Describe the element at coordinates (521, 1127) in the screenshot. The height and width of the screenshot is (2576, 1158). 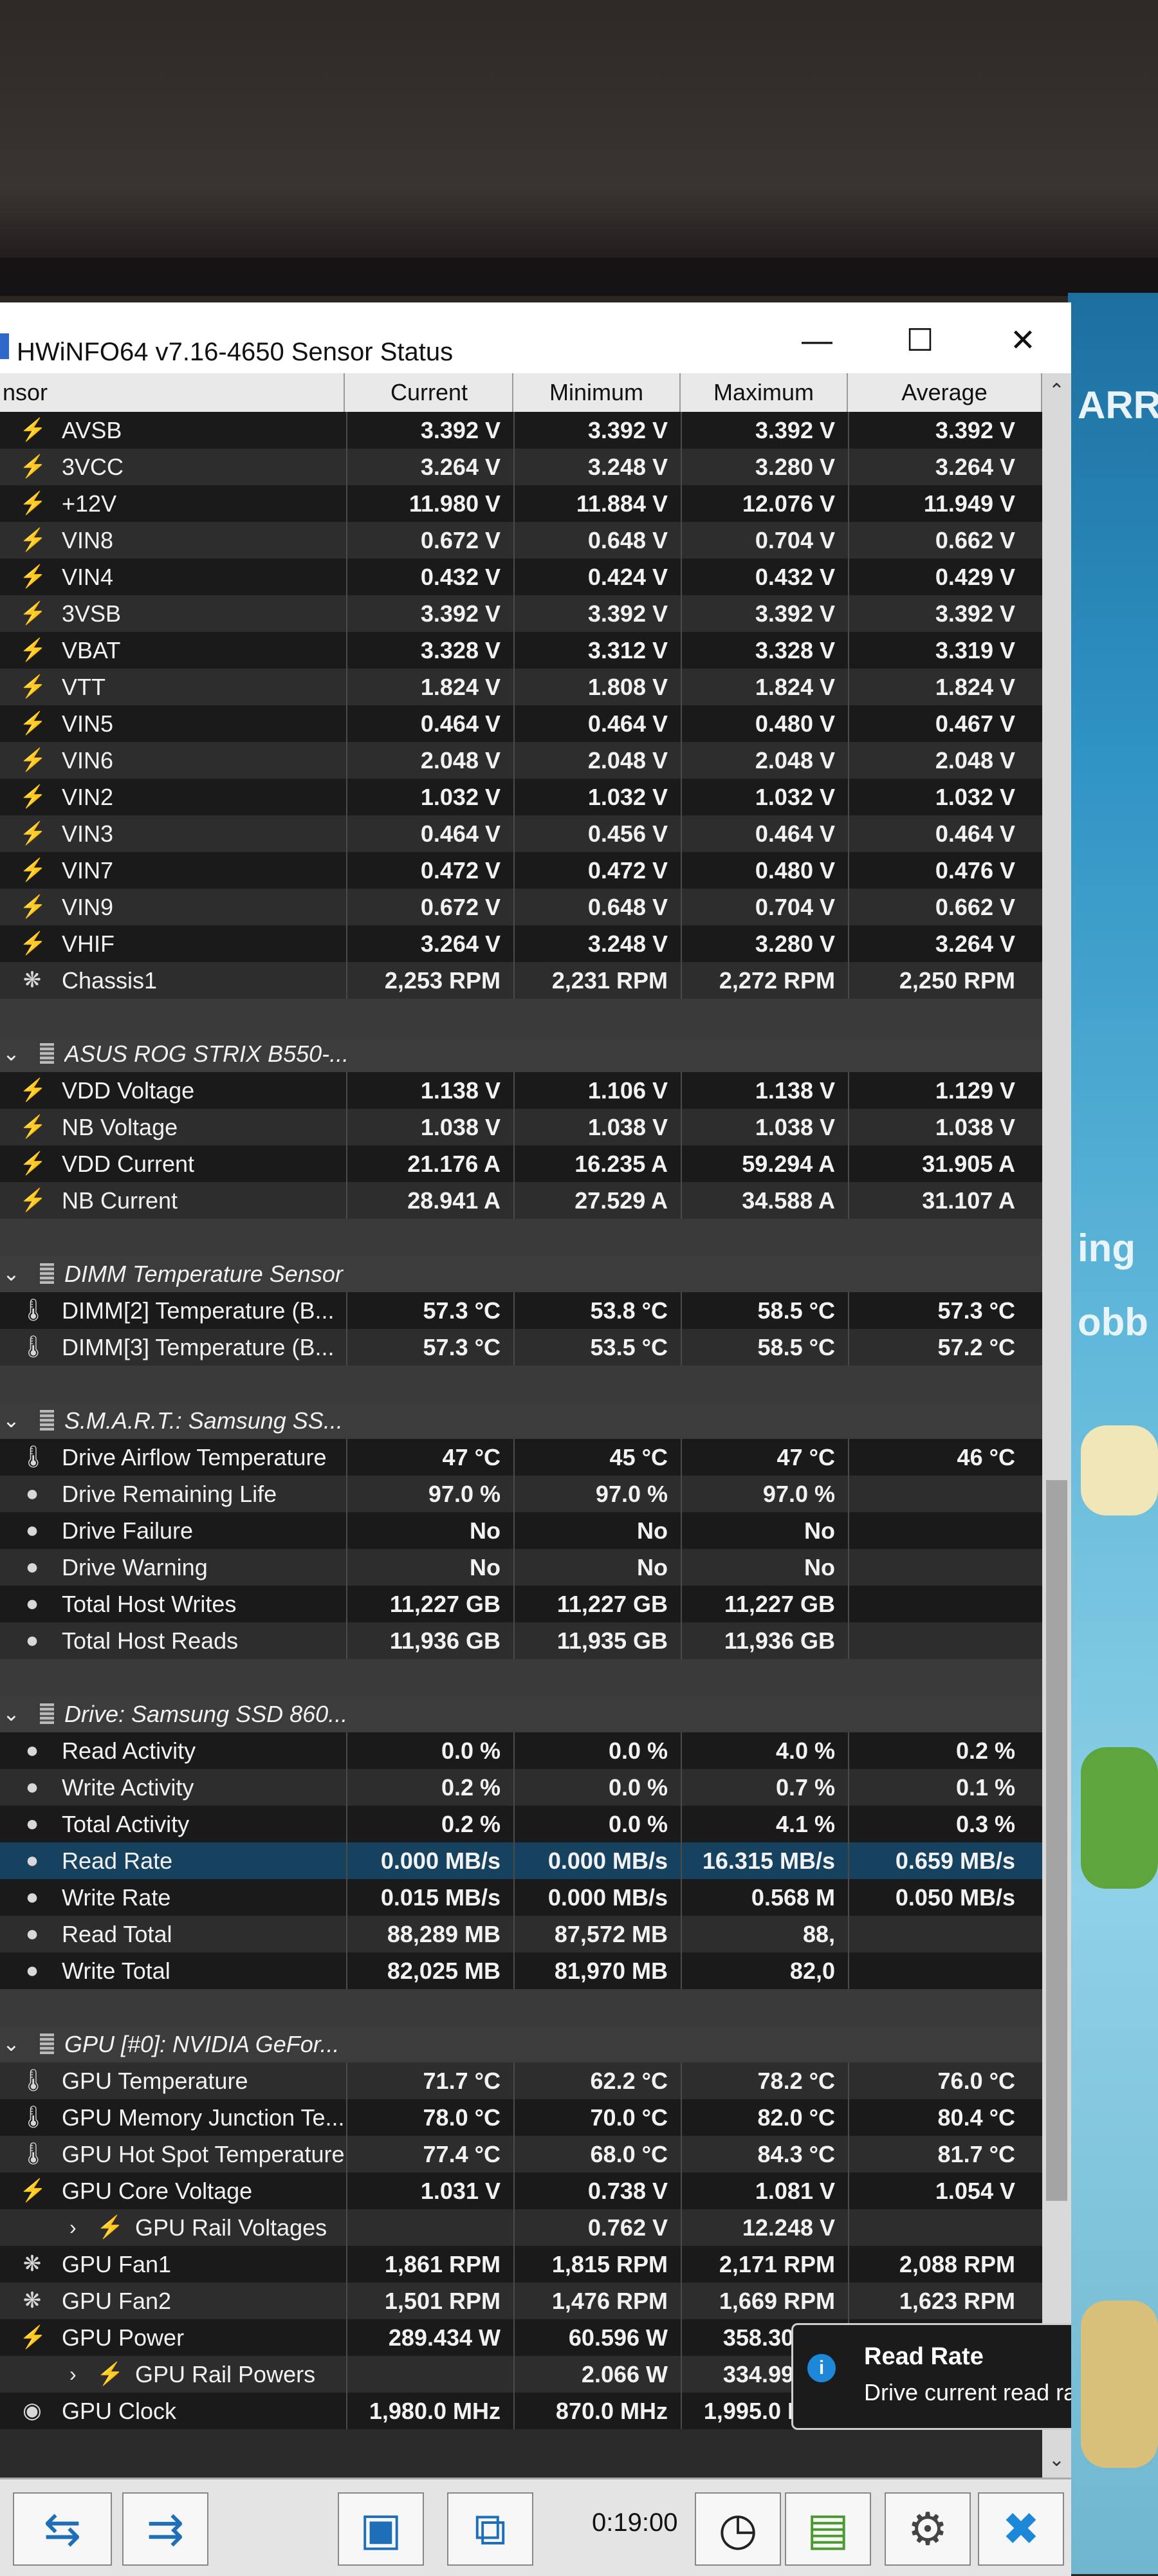
I see `sensor-row: ⚡ NB Voltage 1.038 V 1.038 V 1.038 V 1.038 V` at that location.